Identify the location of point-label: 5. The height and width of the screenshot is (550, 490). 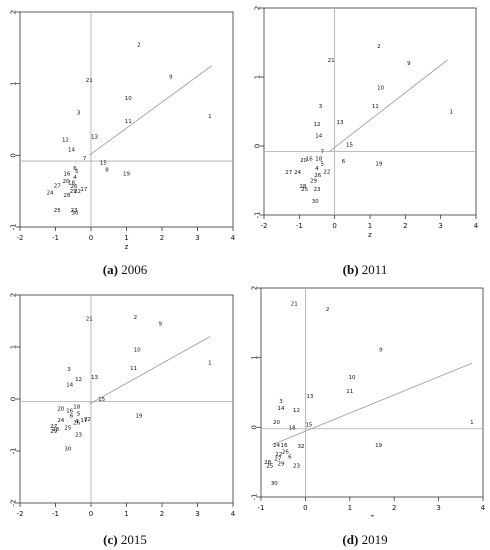
(79, 415).